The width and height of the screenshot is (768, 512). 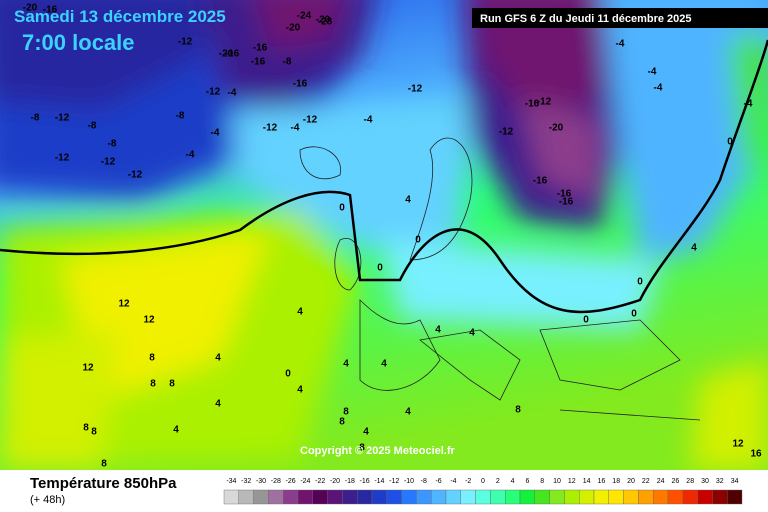 What do you see at coordinates (483, 481) in the screenshot?
I see `scale-label: 0` at bounding box center [483, 481].